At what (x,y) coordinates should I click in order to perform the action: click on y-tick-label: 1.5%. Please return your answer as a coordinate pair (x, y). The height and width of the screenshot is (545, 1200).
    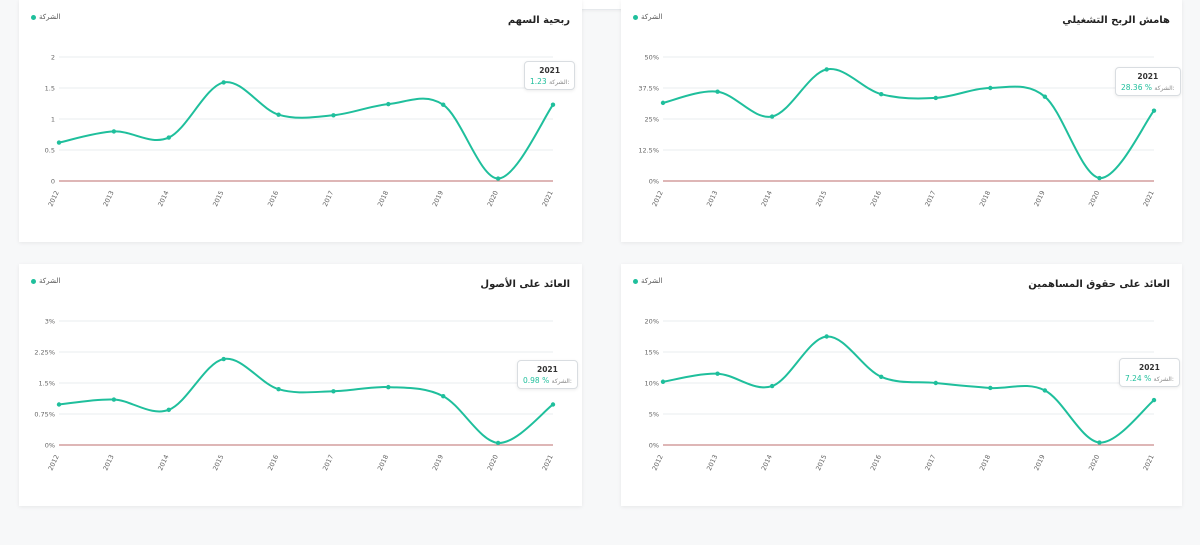
    Looking at the image, I should click on (46, 384).